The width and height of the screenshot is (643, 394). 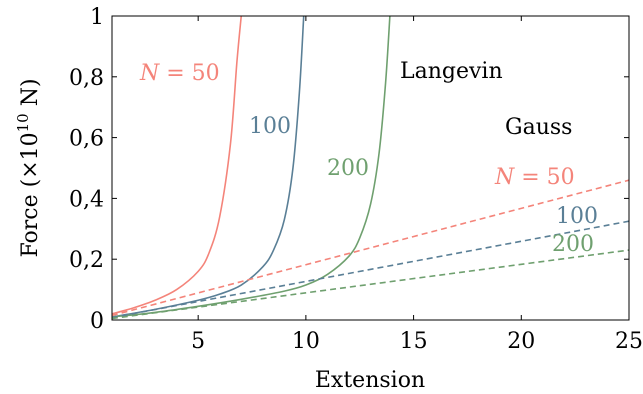 I want to click on y-tick-label: 0, so click(x=97, y=321).